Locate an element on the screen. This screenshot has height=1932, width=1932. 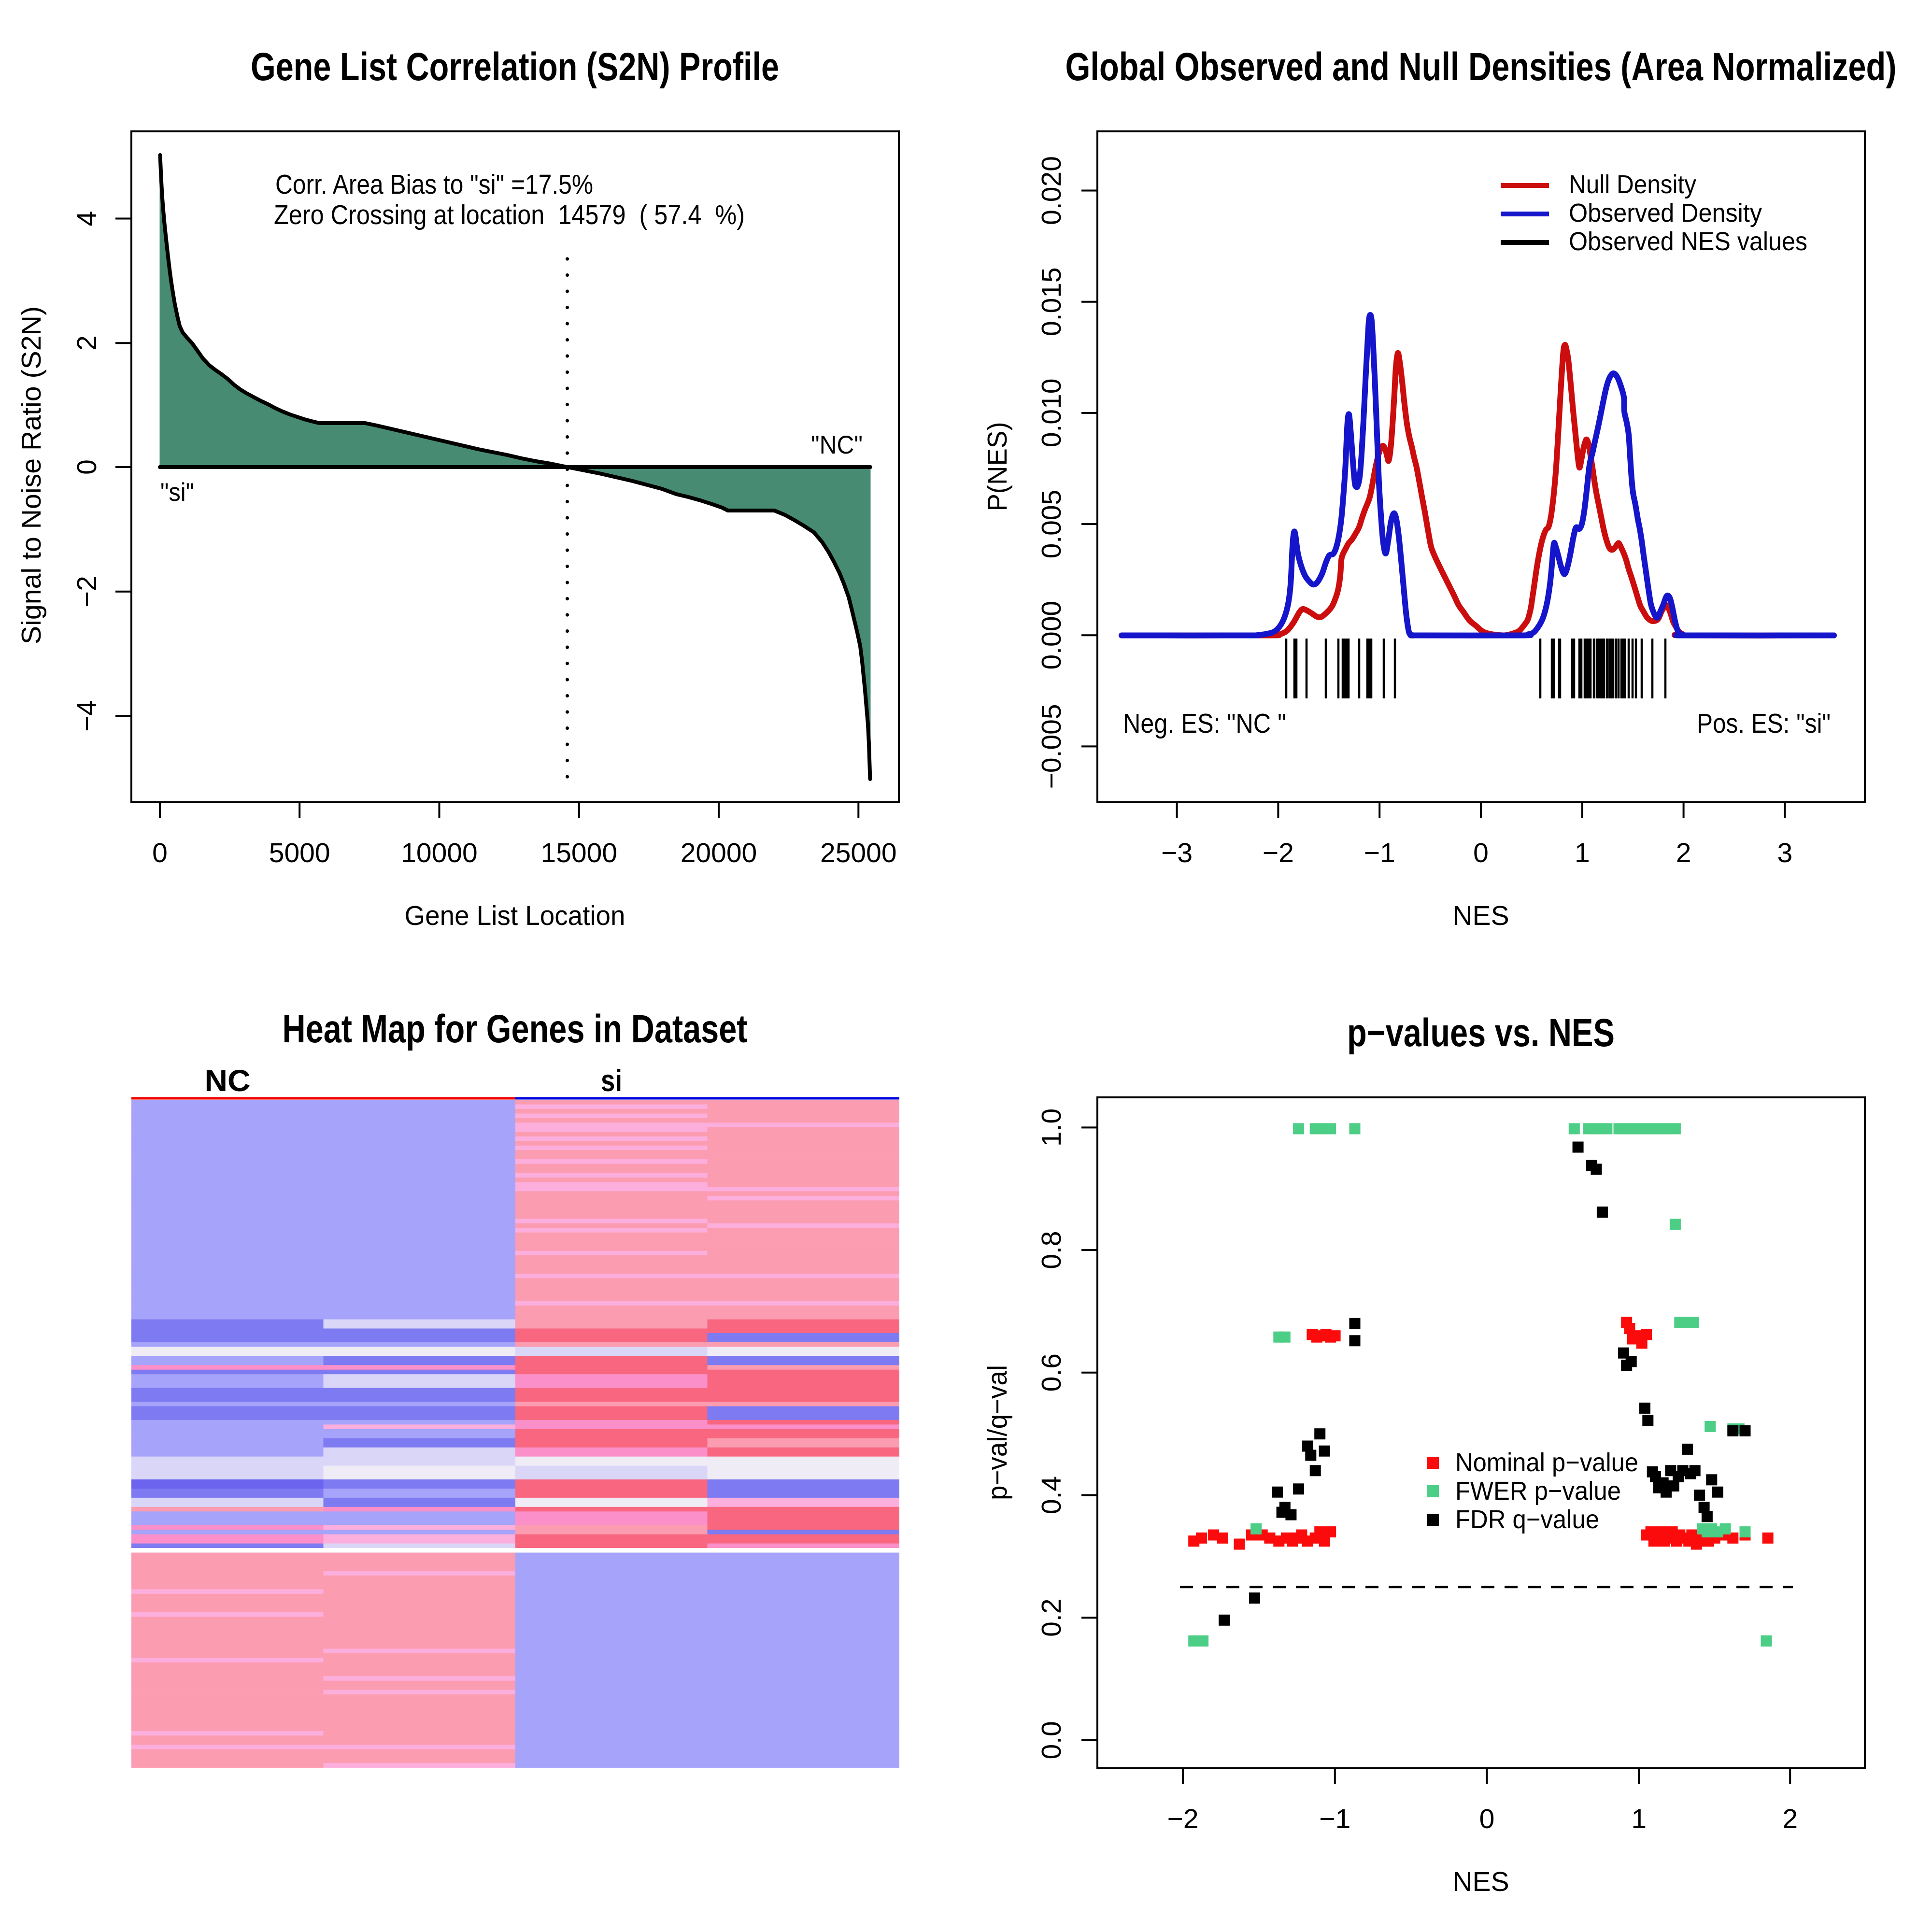
svg-text: 0.4 is located at coordinates (1051, 1495).